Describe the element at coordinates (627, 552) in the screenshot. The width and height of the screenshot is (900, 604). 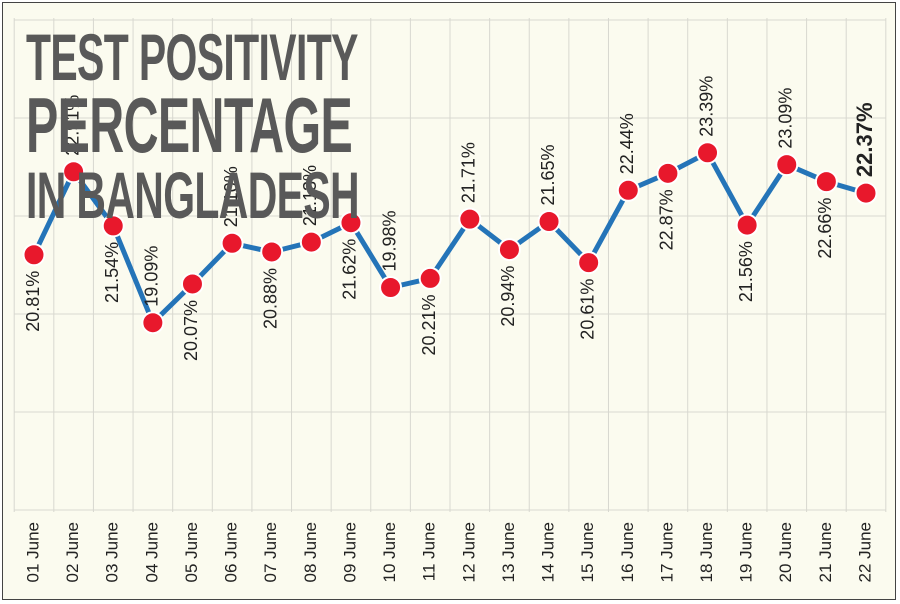
I see `x-tick-label: 16 June` at that location.